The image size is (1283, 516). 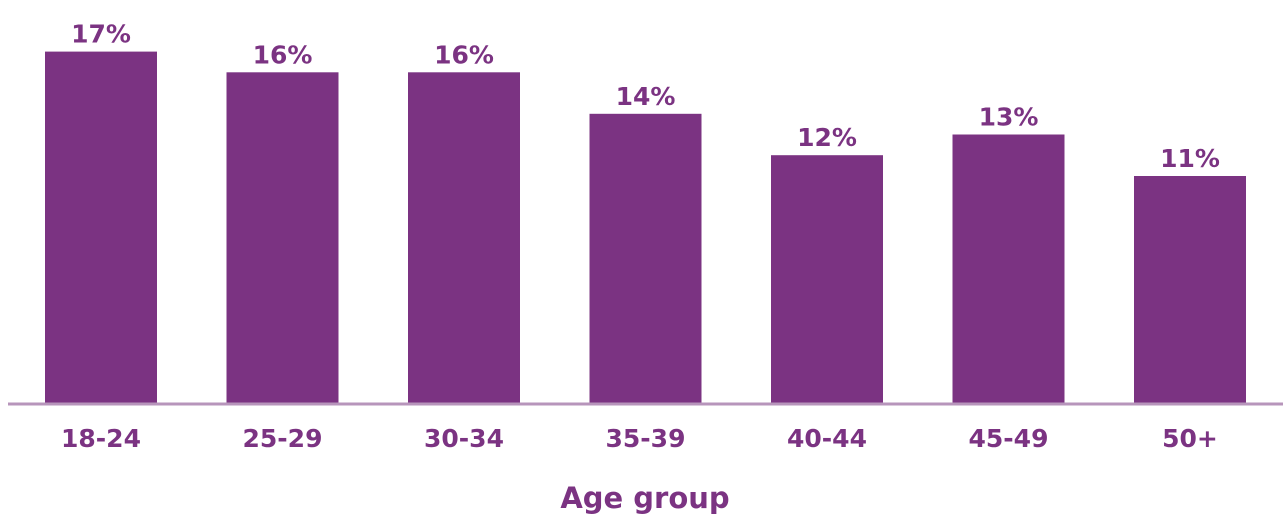 I want to click on value-label-30-34: 16%, so click(x=464, y=54).